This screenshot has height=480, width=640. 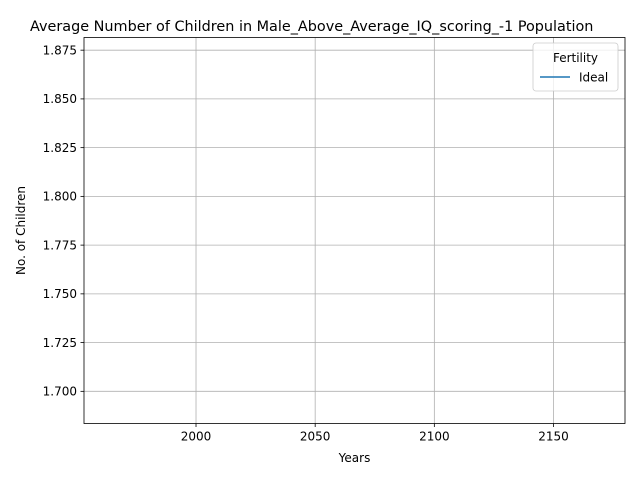 What do you see at coordinates (354, 458) in the screenshot?
I see `x-axis-label: Years` at bounding box center [354, 458].